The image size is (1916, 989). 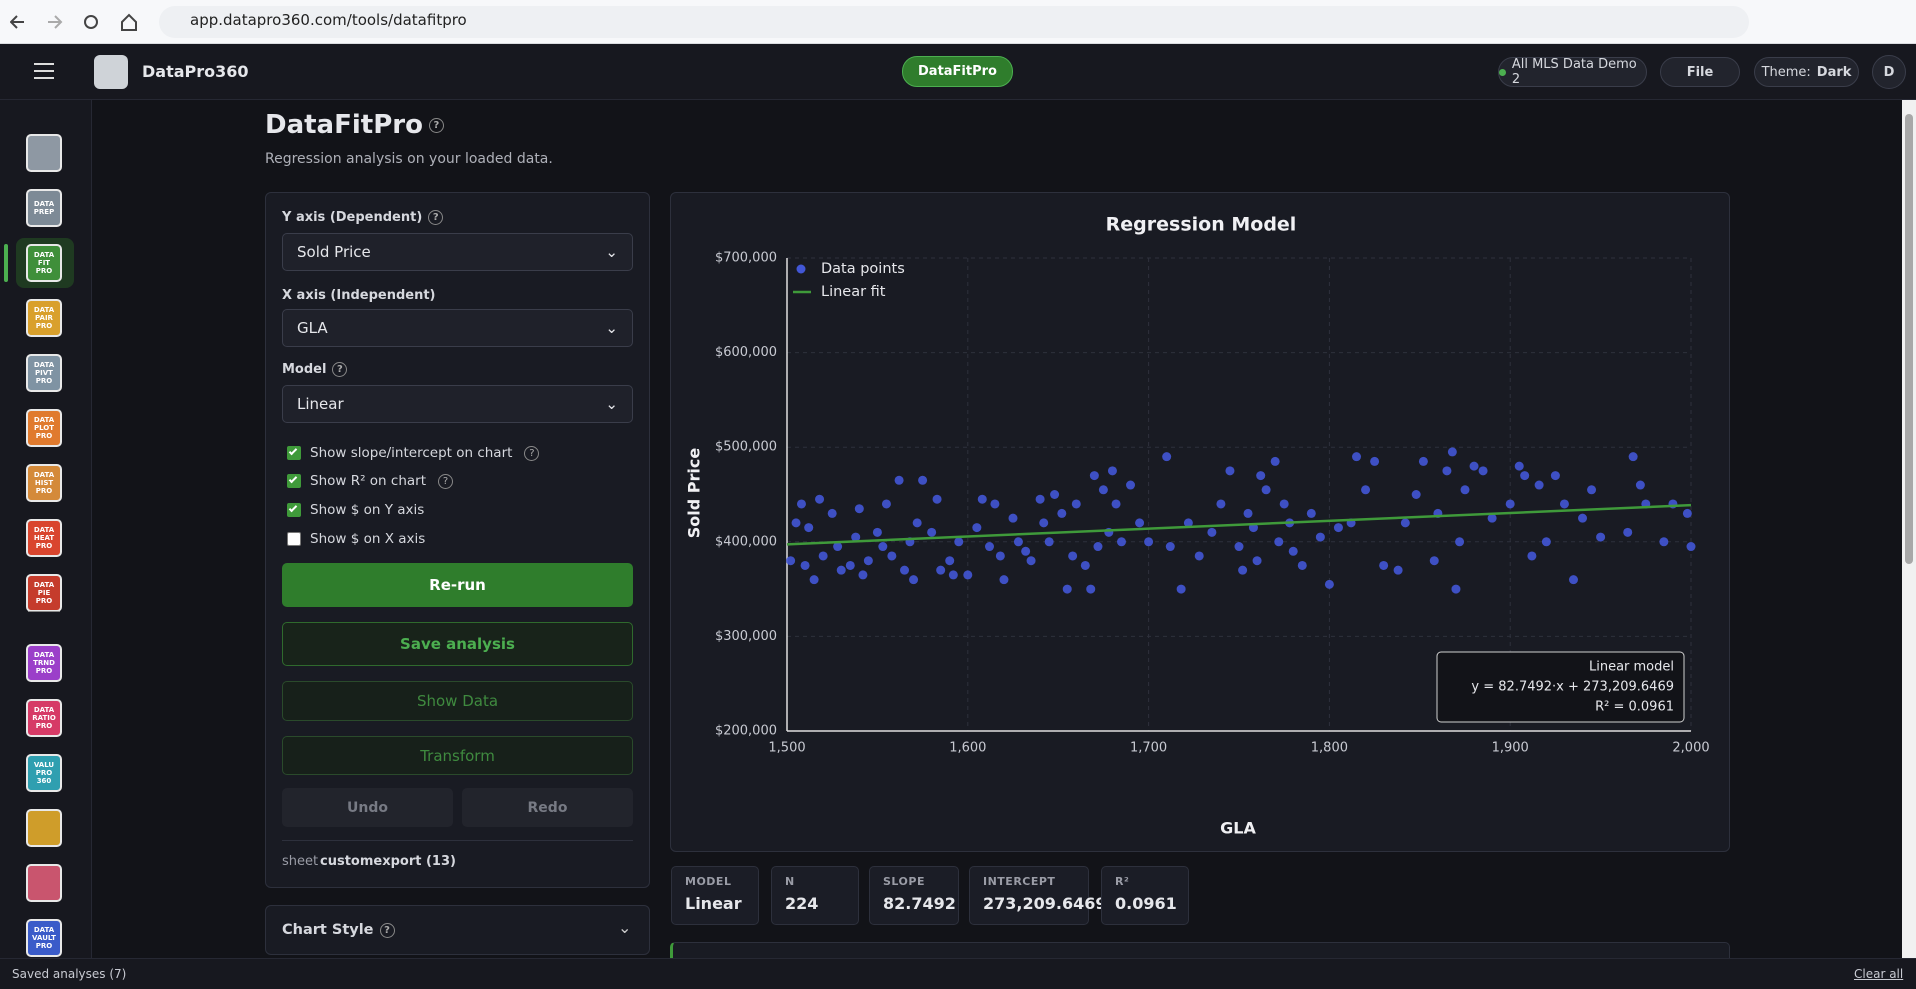 I want to click on nav-icon-text: PLOT, so click(x=44, y=428).